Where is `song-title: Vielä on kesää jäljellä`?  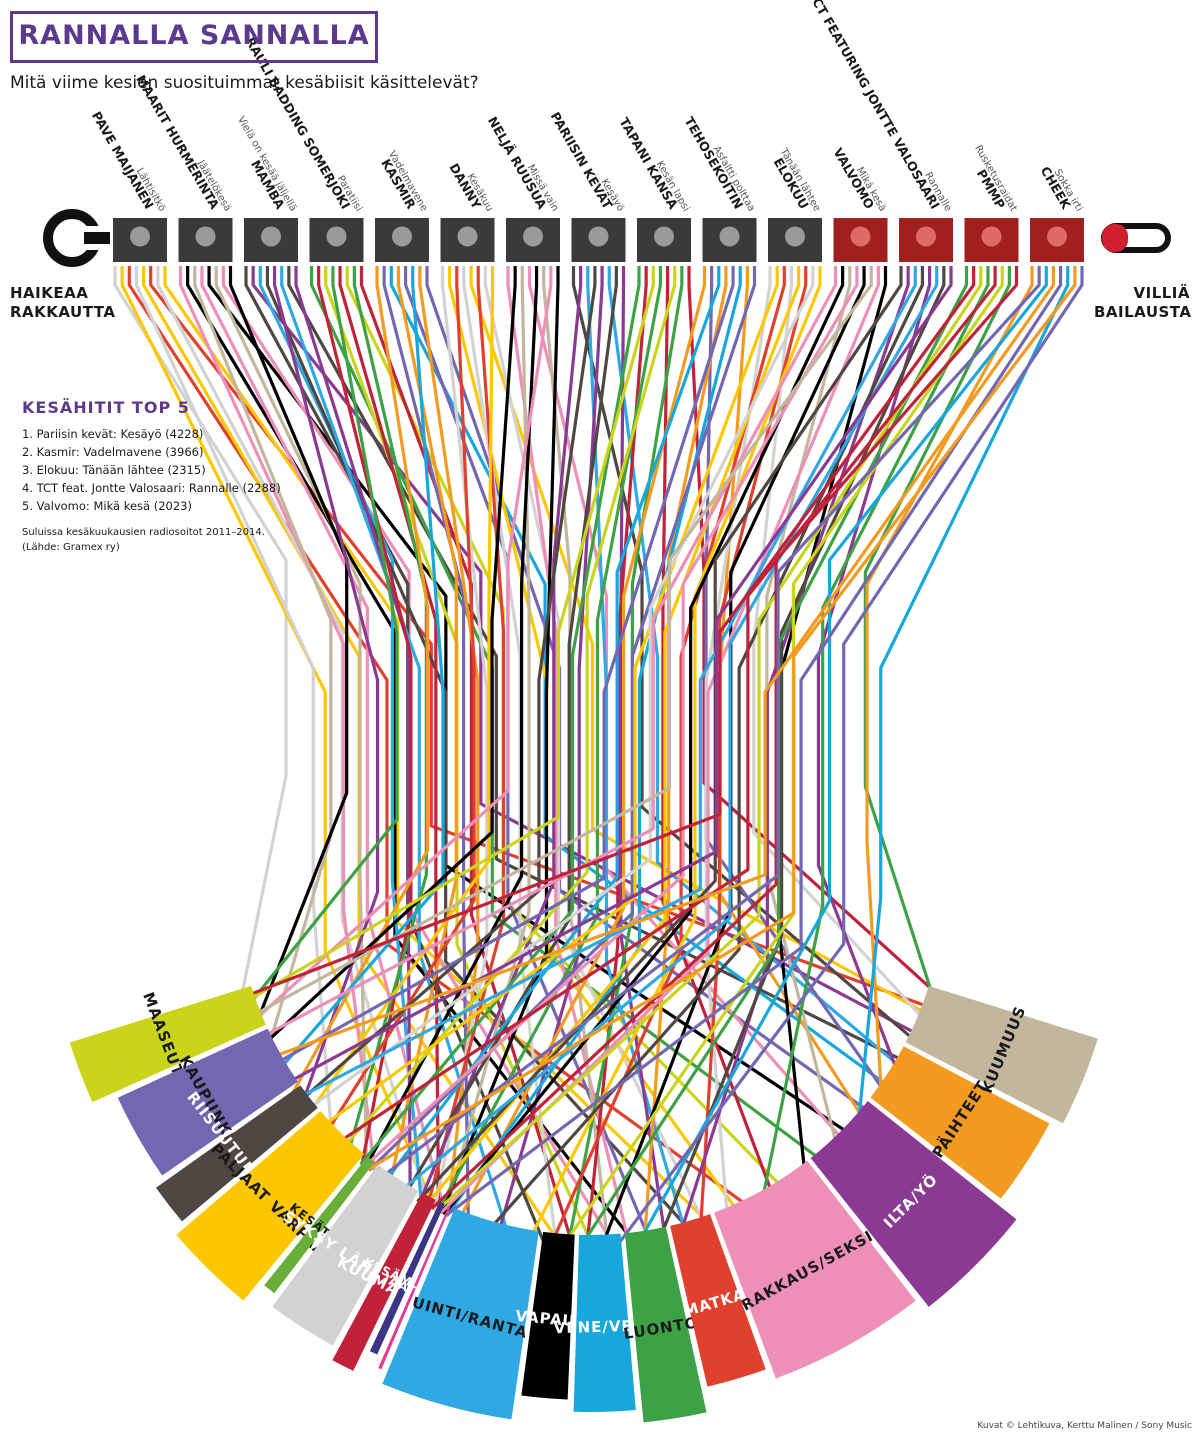
song-title: Vielä on kesää jäljellä is located at coordinates (266, 164).